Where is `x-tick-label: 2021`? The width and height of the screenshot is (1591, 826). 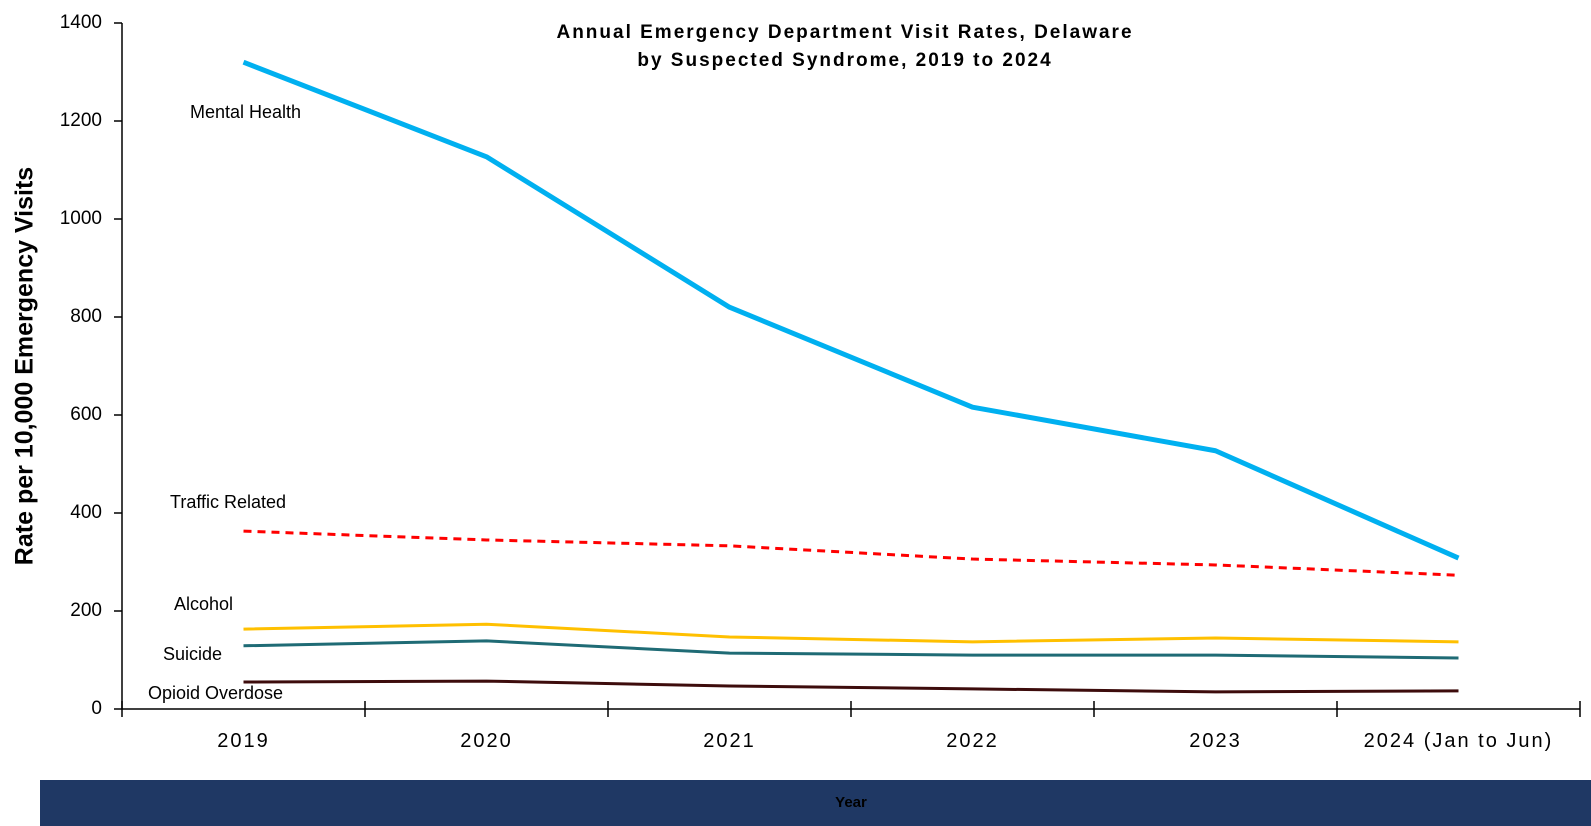
x-tick-label: 2021 is located at coordinates (729, 741).